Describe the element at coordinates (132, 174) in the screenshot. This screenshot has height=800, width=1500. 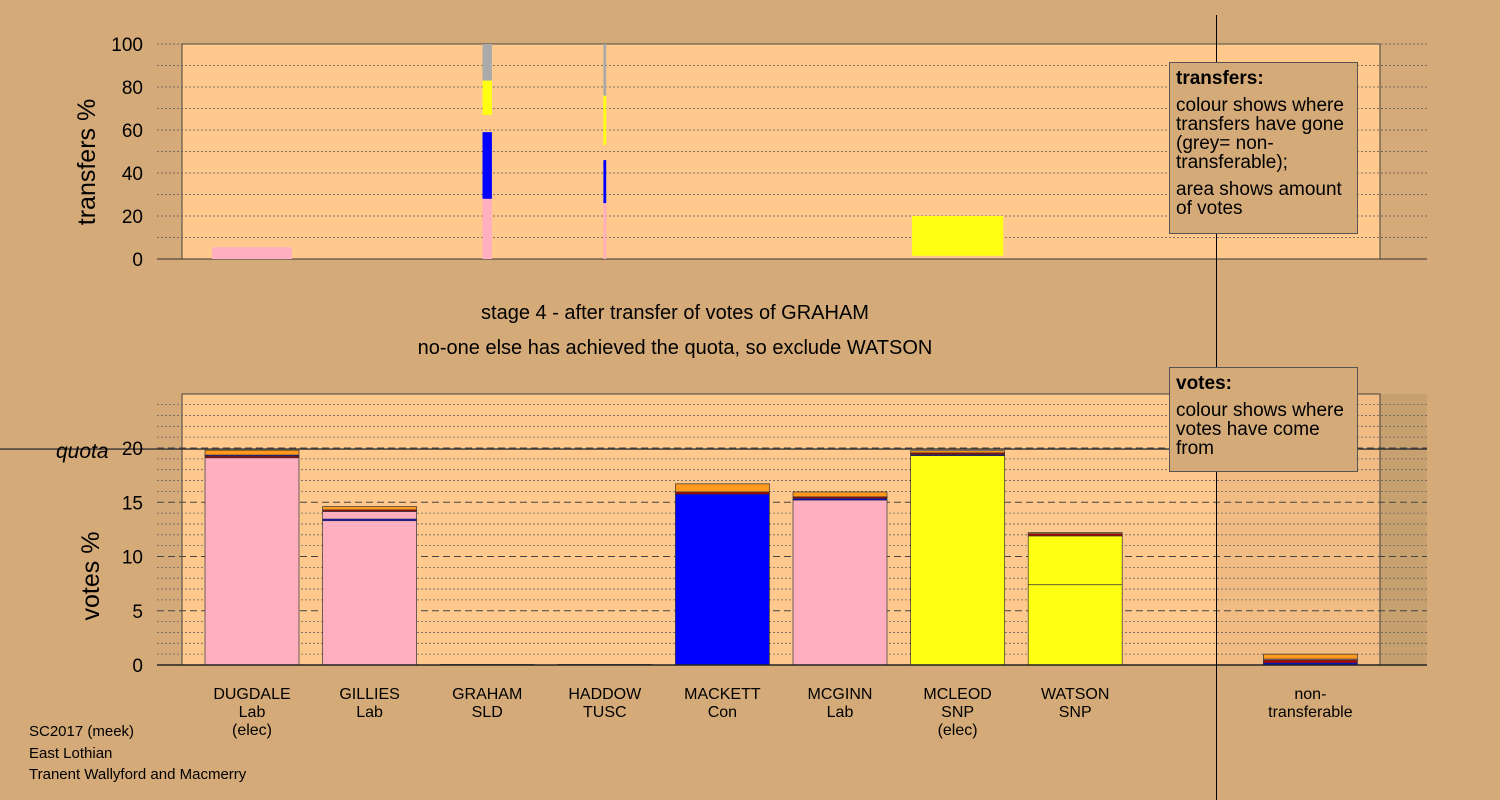
I see `transfers-y-tick-label: 40` at that location.